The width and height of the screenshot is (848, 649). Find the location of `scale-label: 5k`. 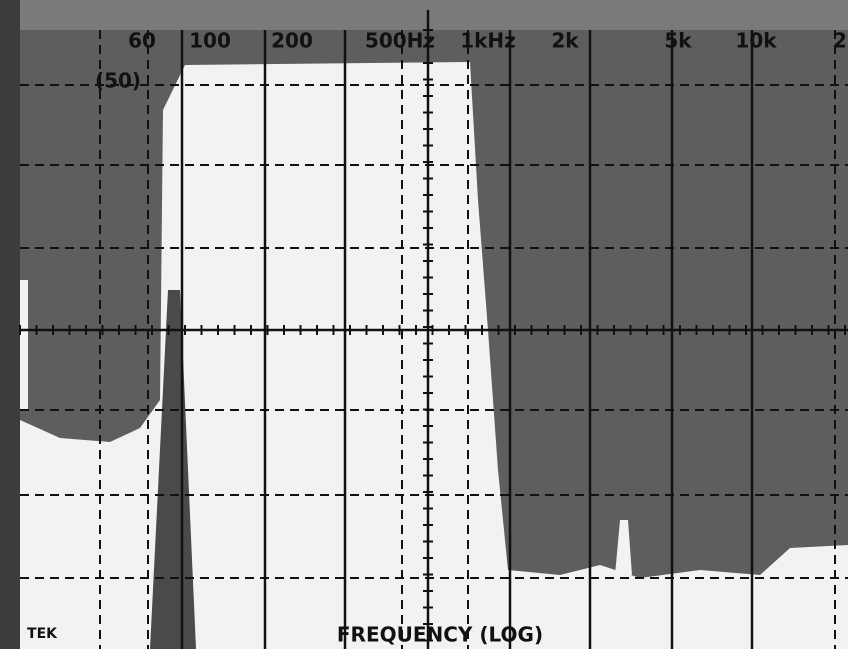

scale-label: 5k is located at coordinates (678, 41).